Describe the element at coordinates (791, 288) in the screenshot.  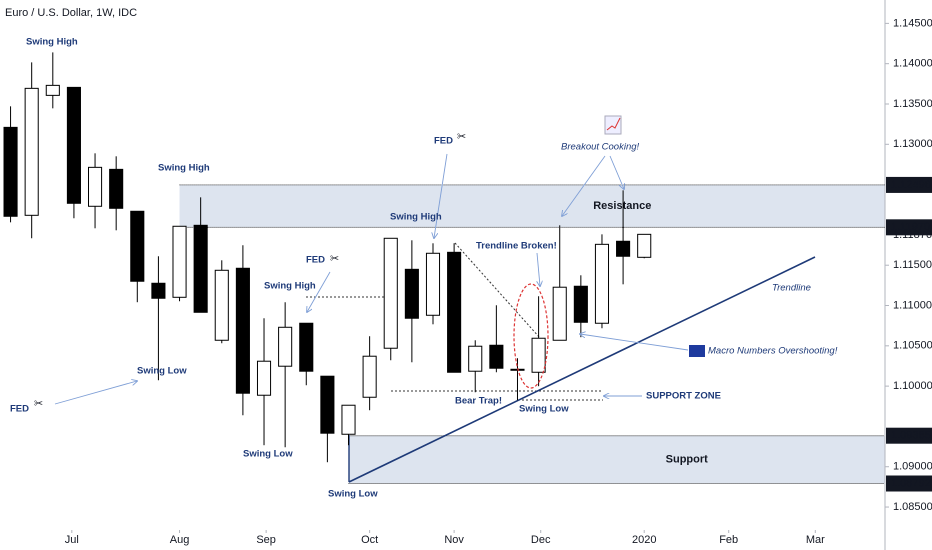
I see `annotation: Trendline` at that location.